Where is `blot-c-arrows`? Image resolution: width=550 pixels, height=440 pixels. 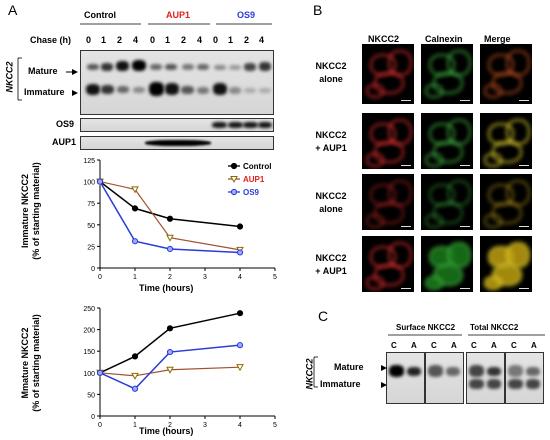 blot-c-arrows is located at coordinates (350, 372).